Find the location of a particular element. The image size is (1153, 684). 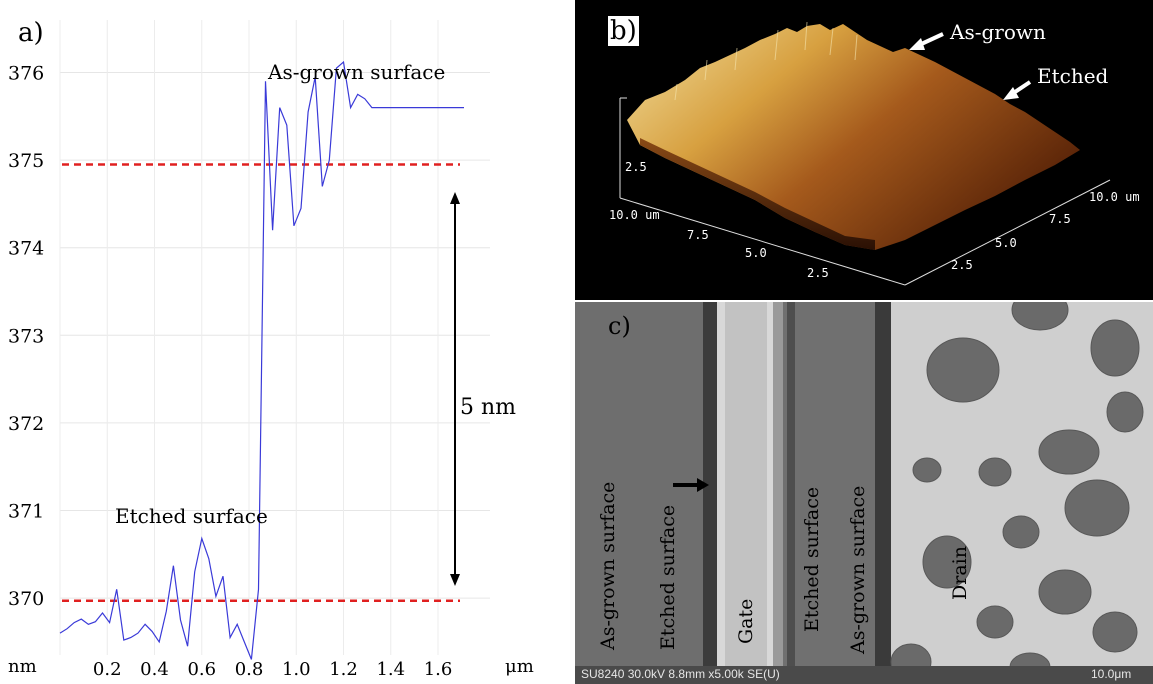

sem-label-etched-right: Etched surface is located at coordinates (812, 559).